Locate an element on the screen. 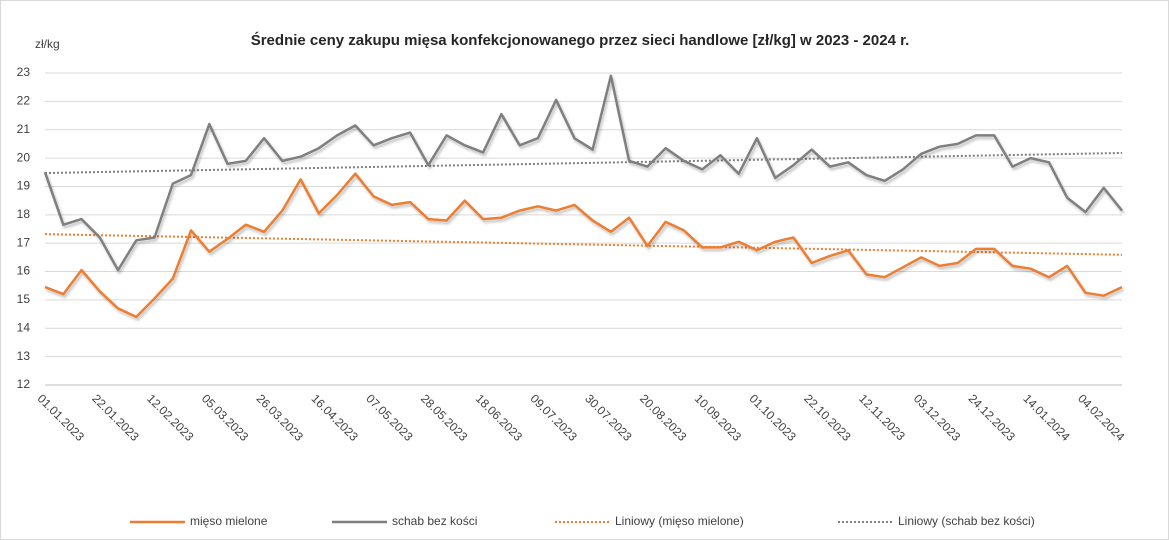 The height and width of the screenshot is (540, 1169). y-tick-label: 20 is located at coordinates (24, 157).